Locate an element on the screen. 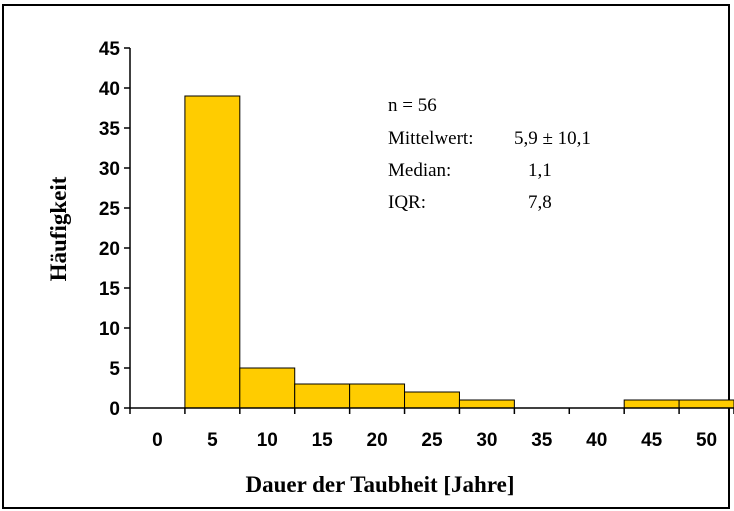 The height and width of the screenshot is (511, 734). stat-median-value: 1,1 is located at coordinates (540, 170).